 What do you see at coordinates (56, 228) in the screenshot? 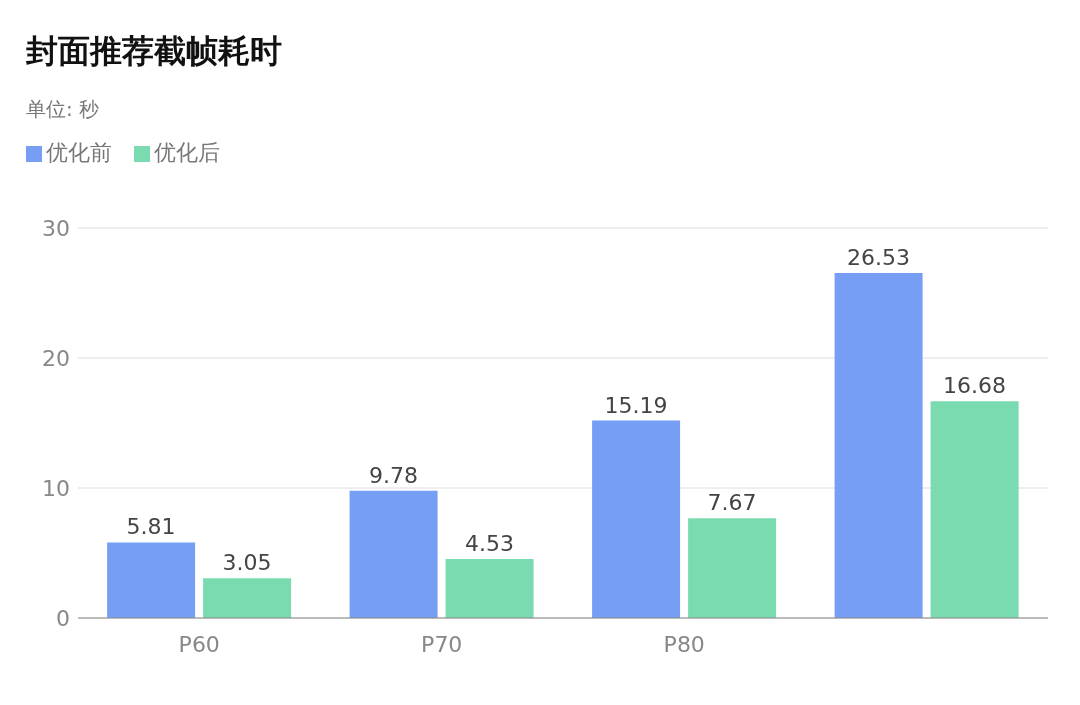
I see `y-tick-label: 30` at bounding box center [56, 228].